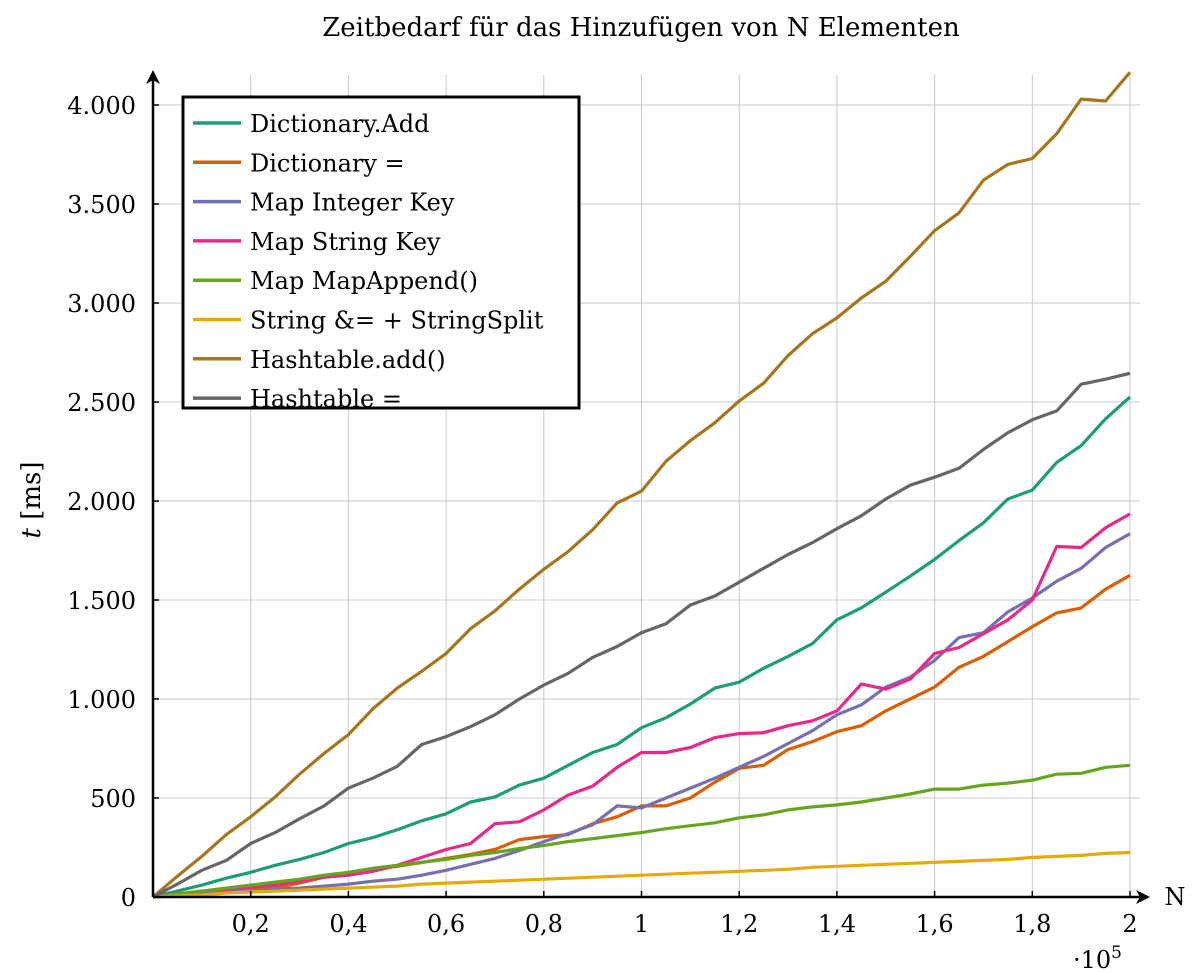 This screenshot has width=1198, height=973. Describe the element at coordinates (101, 106) in the screenshot. I see `y-tick-label: 4.000` at that location.